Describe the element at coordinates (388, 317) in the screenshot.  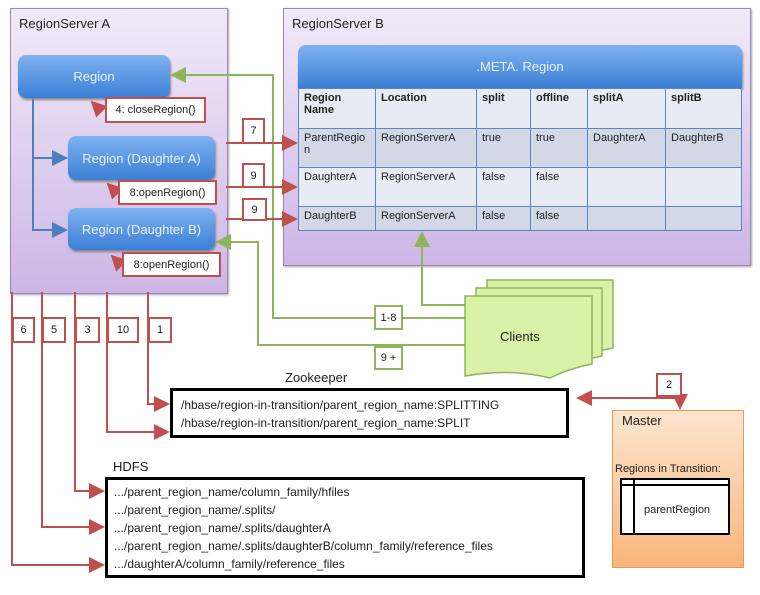
I see `step-1-8-label: 1-8` at that location.